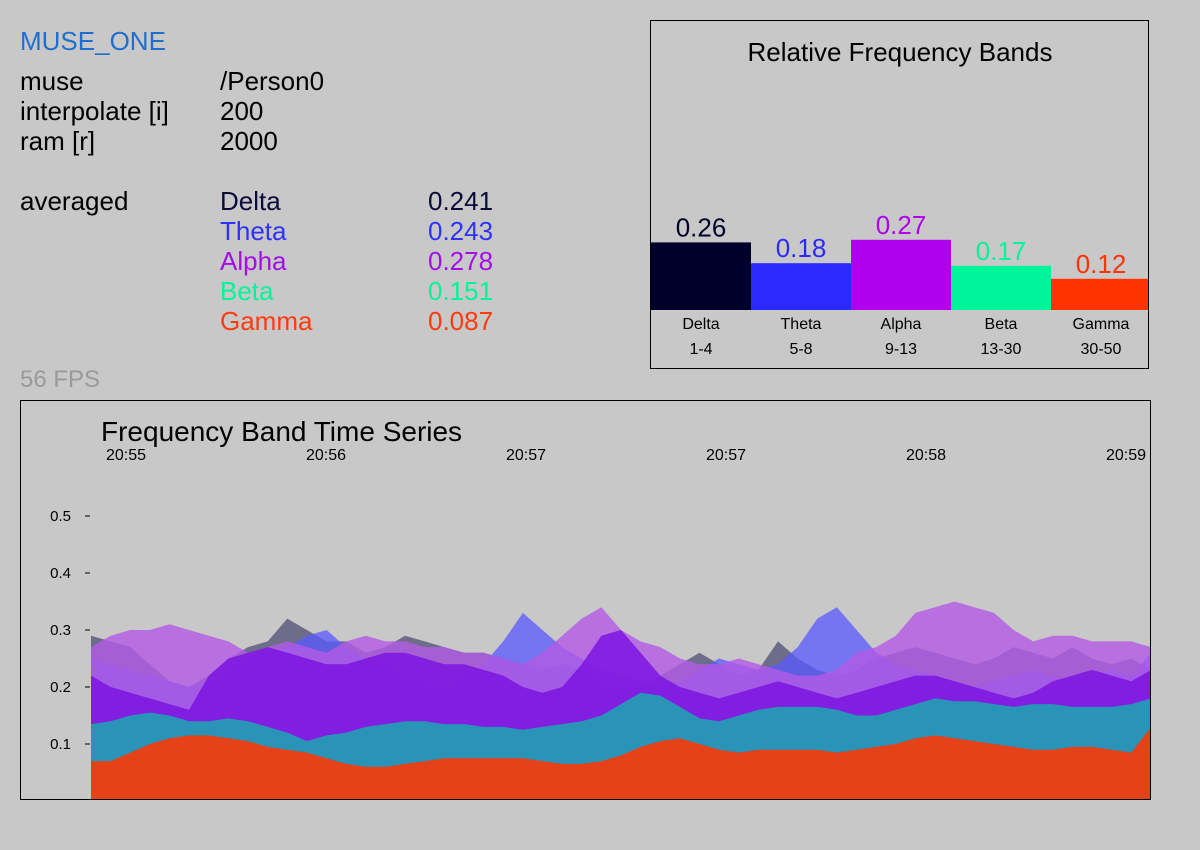  Describe the element at coordinates (1099, 294) in the screenshot. I see `bar-gamma` at that location.